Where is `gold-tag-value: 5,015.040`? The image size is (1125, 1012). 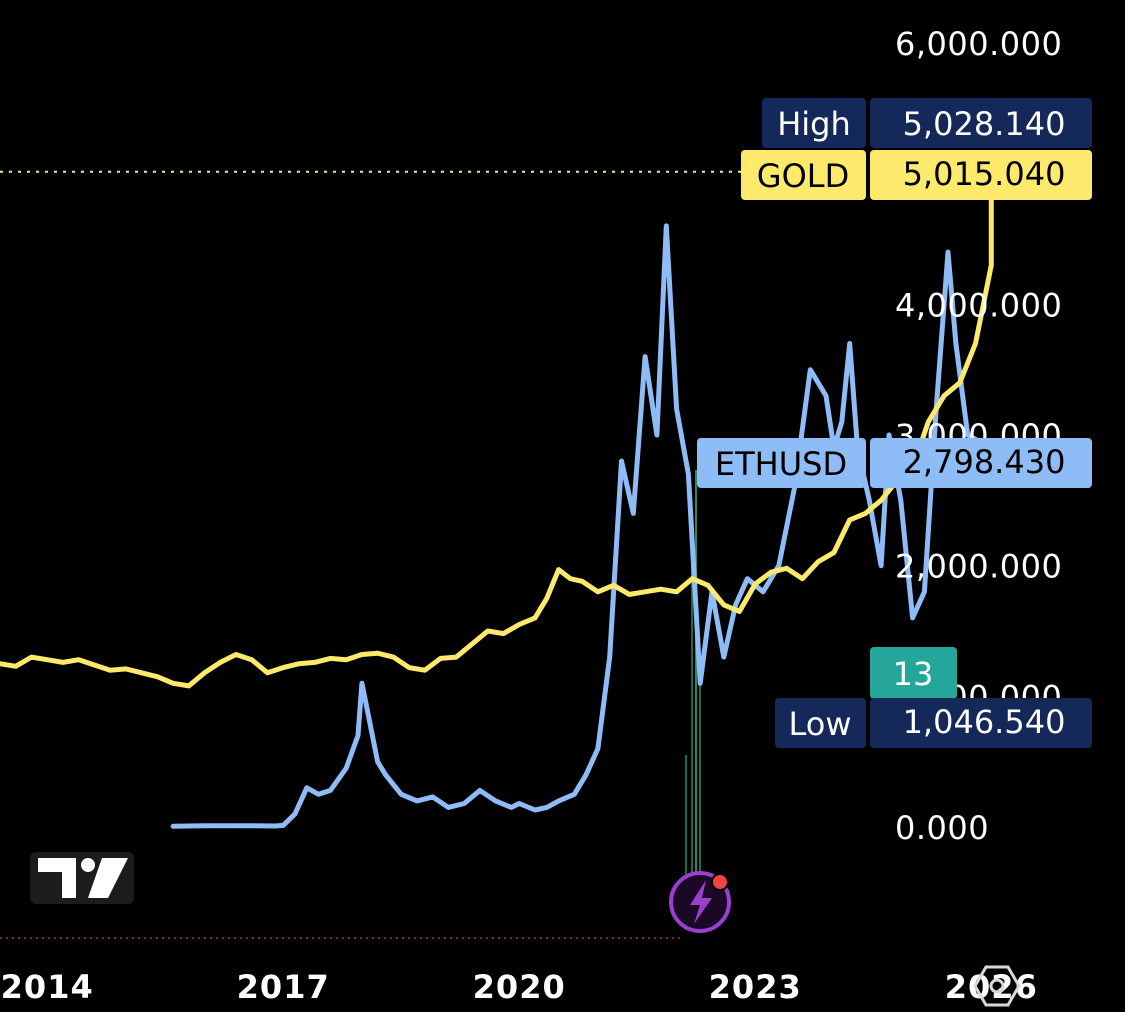
gold-tag-value: 5,015.040 is located at coordinates (984, 174).